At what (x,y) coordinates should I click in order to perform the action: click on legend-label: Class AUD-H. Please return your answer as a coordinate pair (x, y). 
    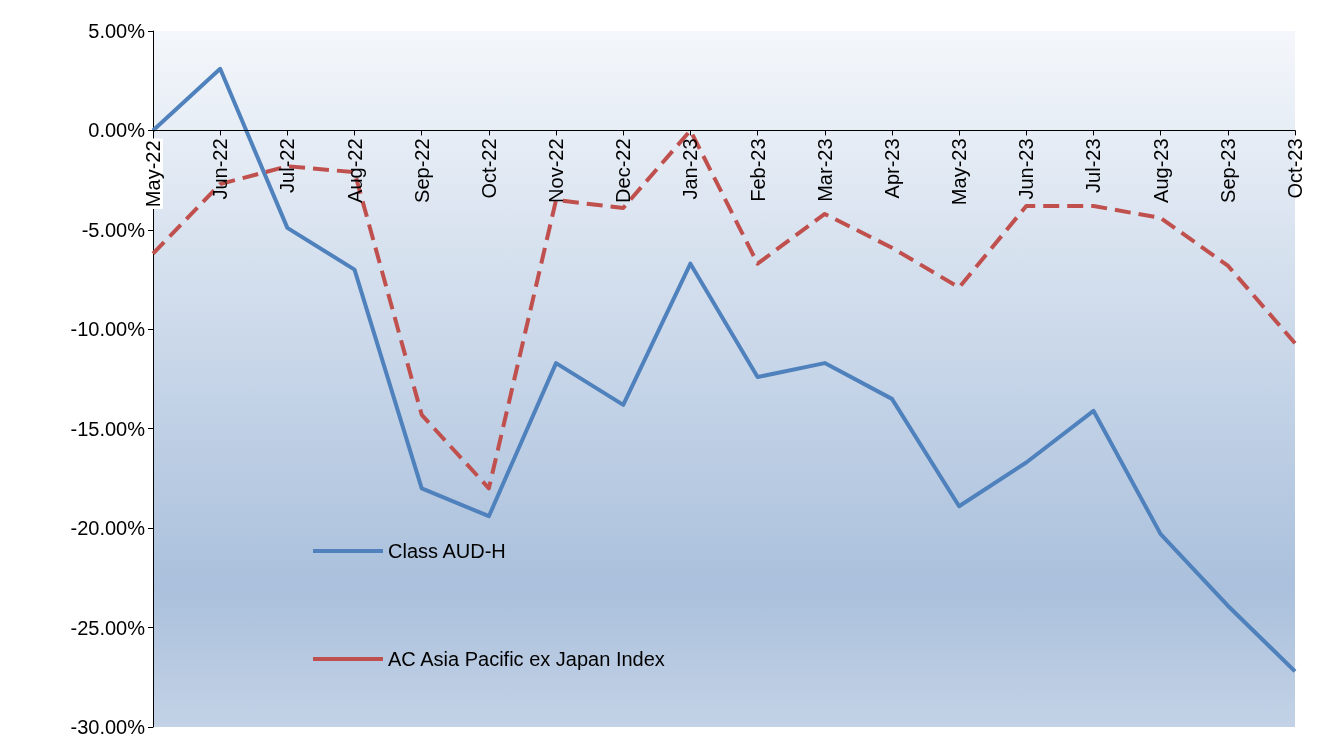
    Looking at the image, I should click on (447, 551).